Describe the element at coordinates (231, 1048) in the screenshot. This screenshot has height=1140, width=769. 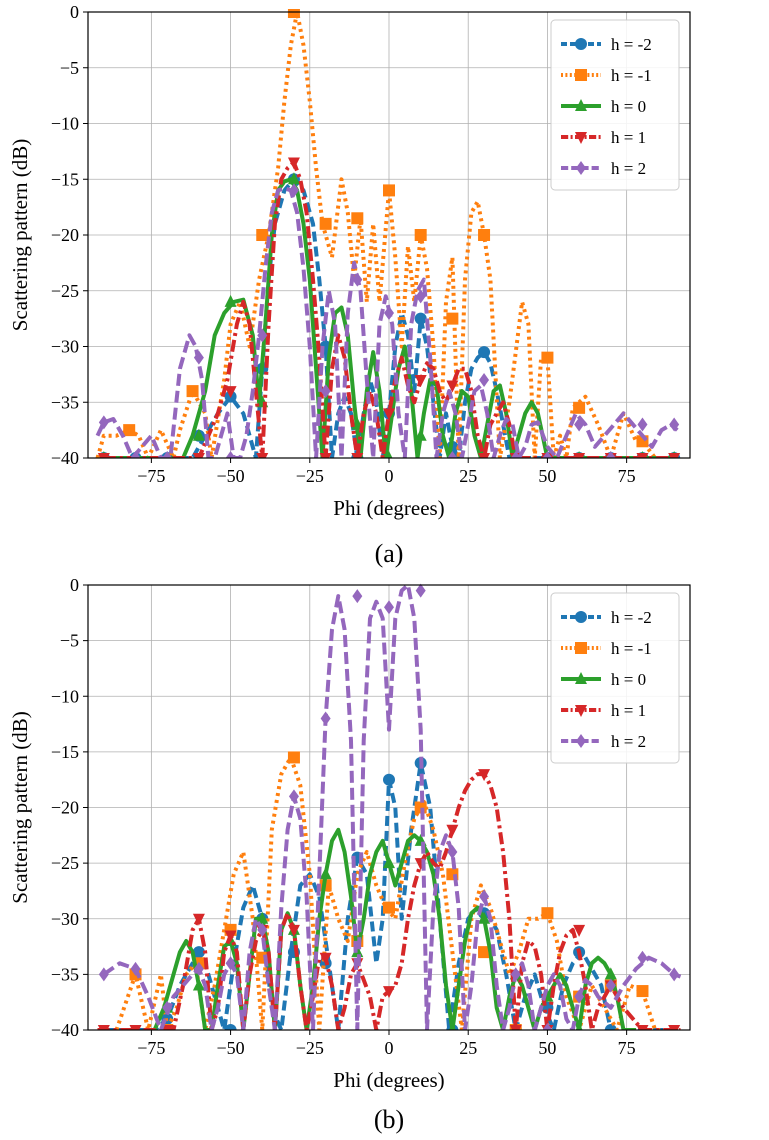
I see `x-tick-label: −50` at that location.